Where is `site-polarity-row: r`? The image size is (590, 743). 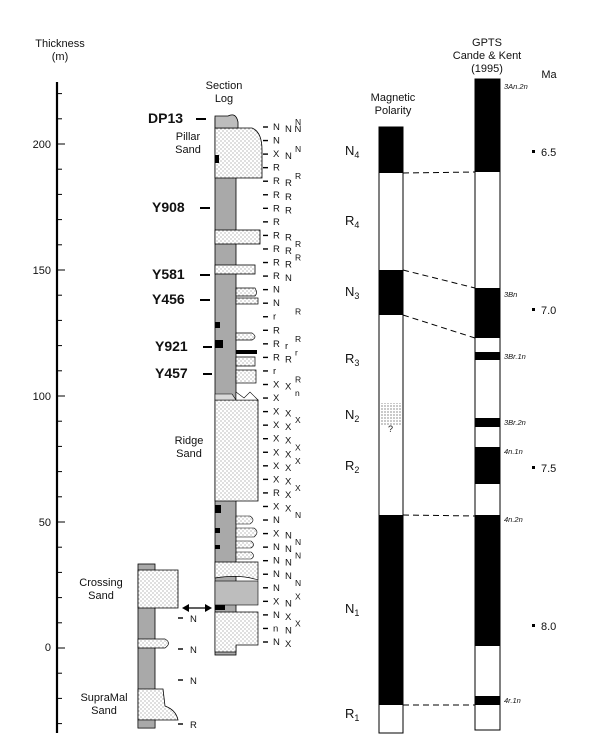 site-polarity-row: r is located at coordinates (269, 371).